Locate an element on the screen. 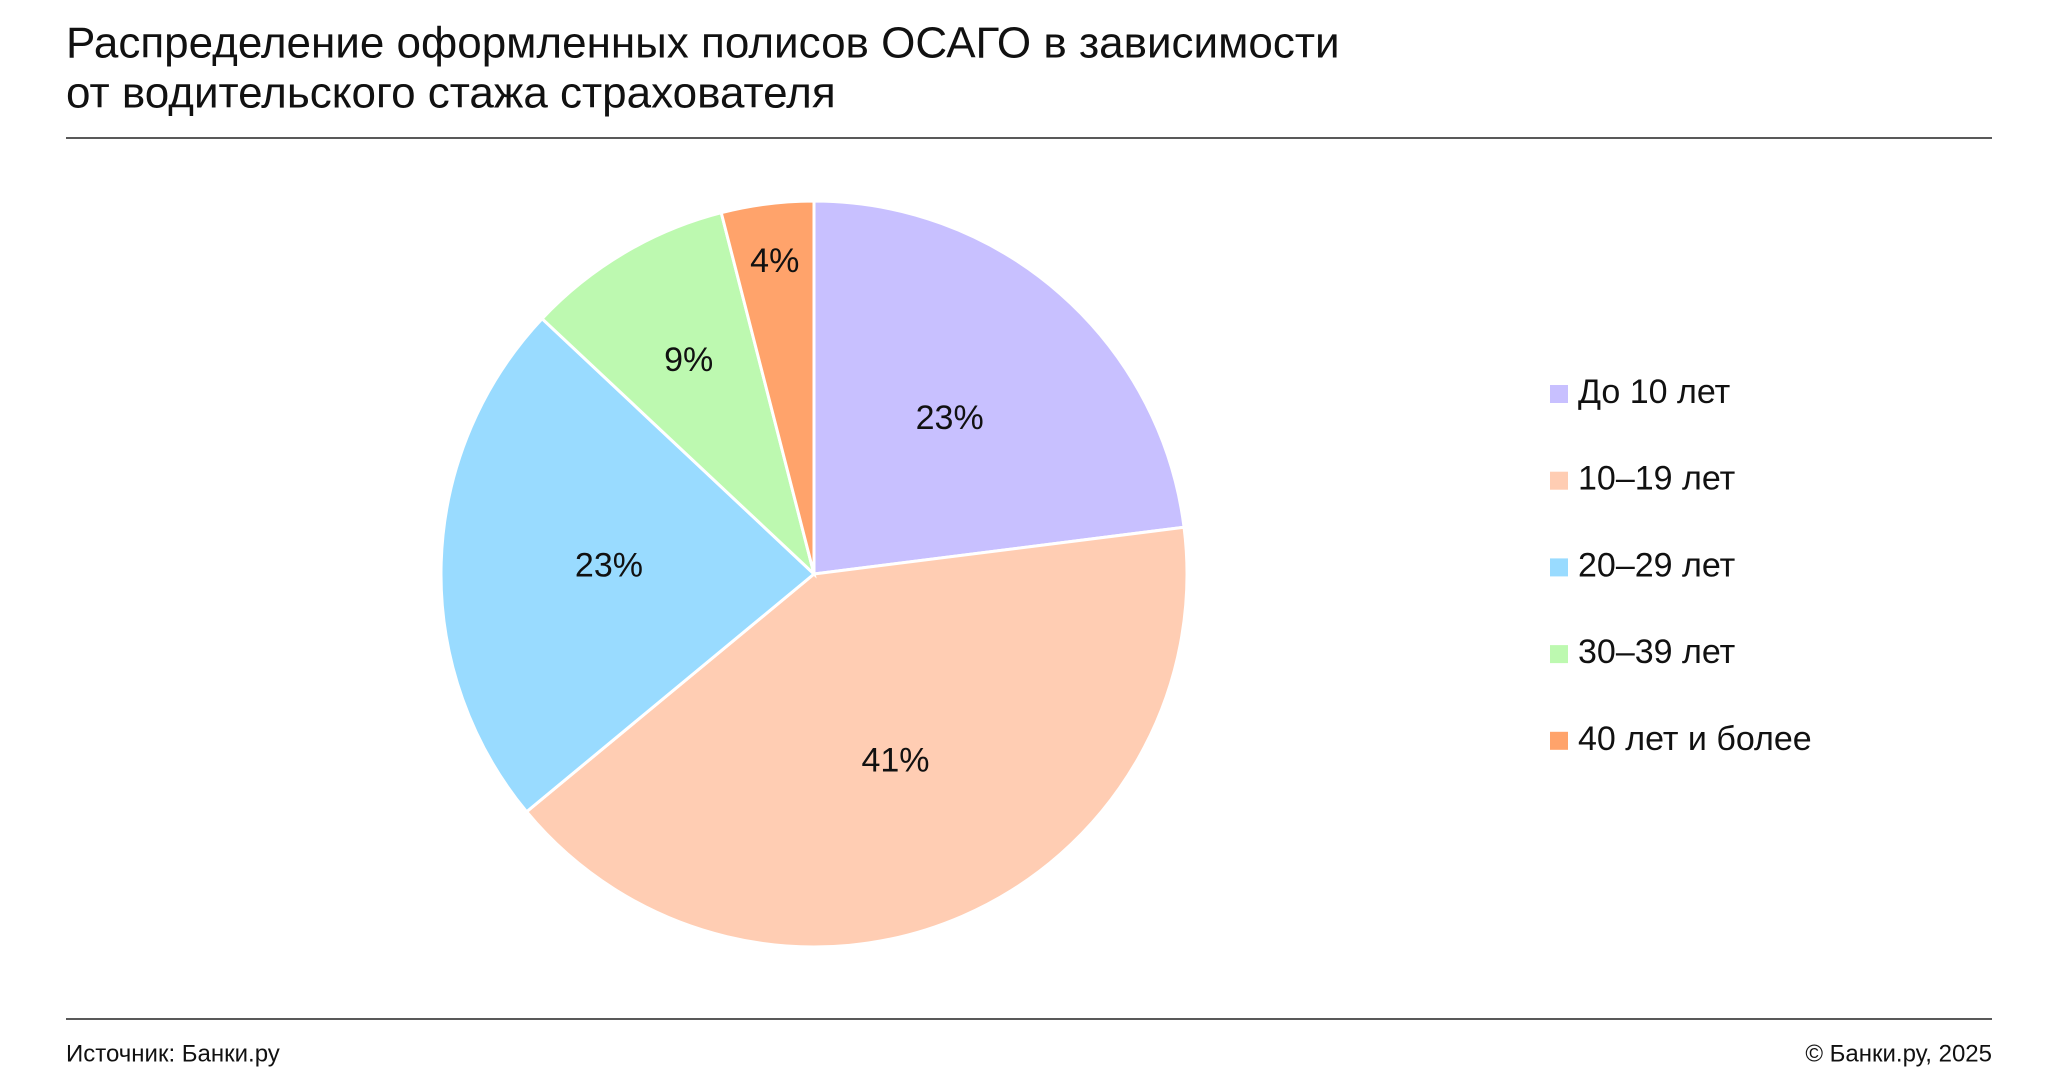  legend-label: 30–39 лет is located at coordinates (1656, 652).